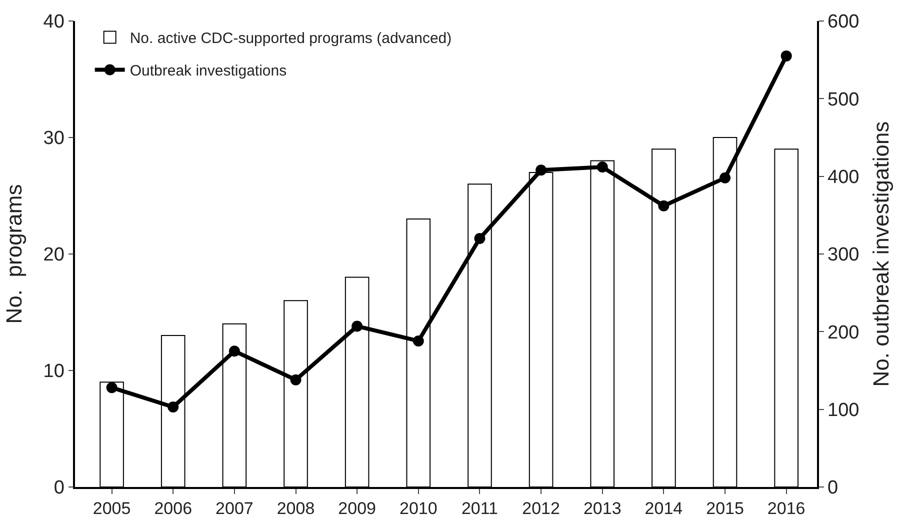 Image resolution: width=912 pixels, height=530 pixels. Describe the element at coordinates (844, 410) in the screenshot. I see `y2-tick-label: 100` at that location.